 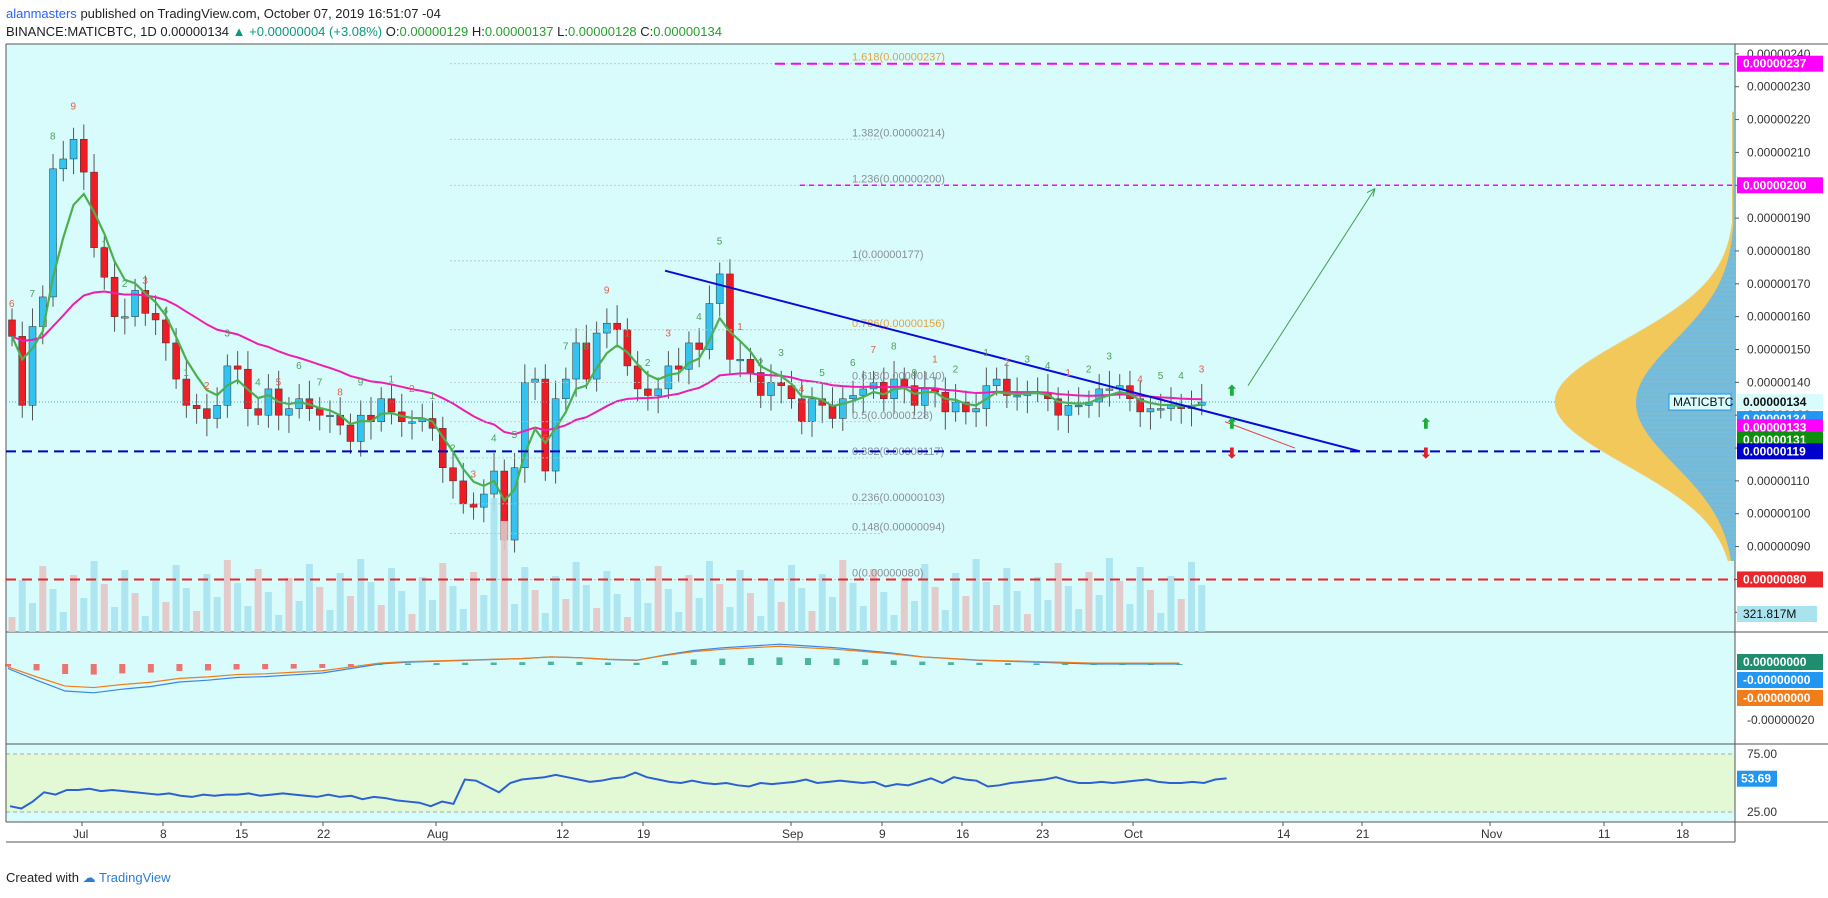 I want to click on time-tick-label: 23, so click(x=1043, y=834).